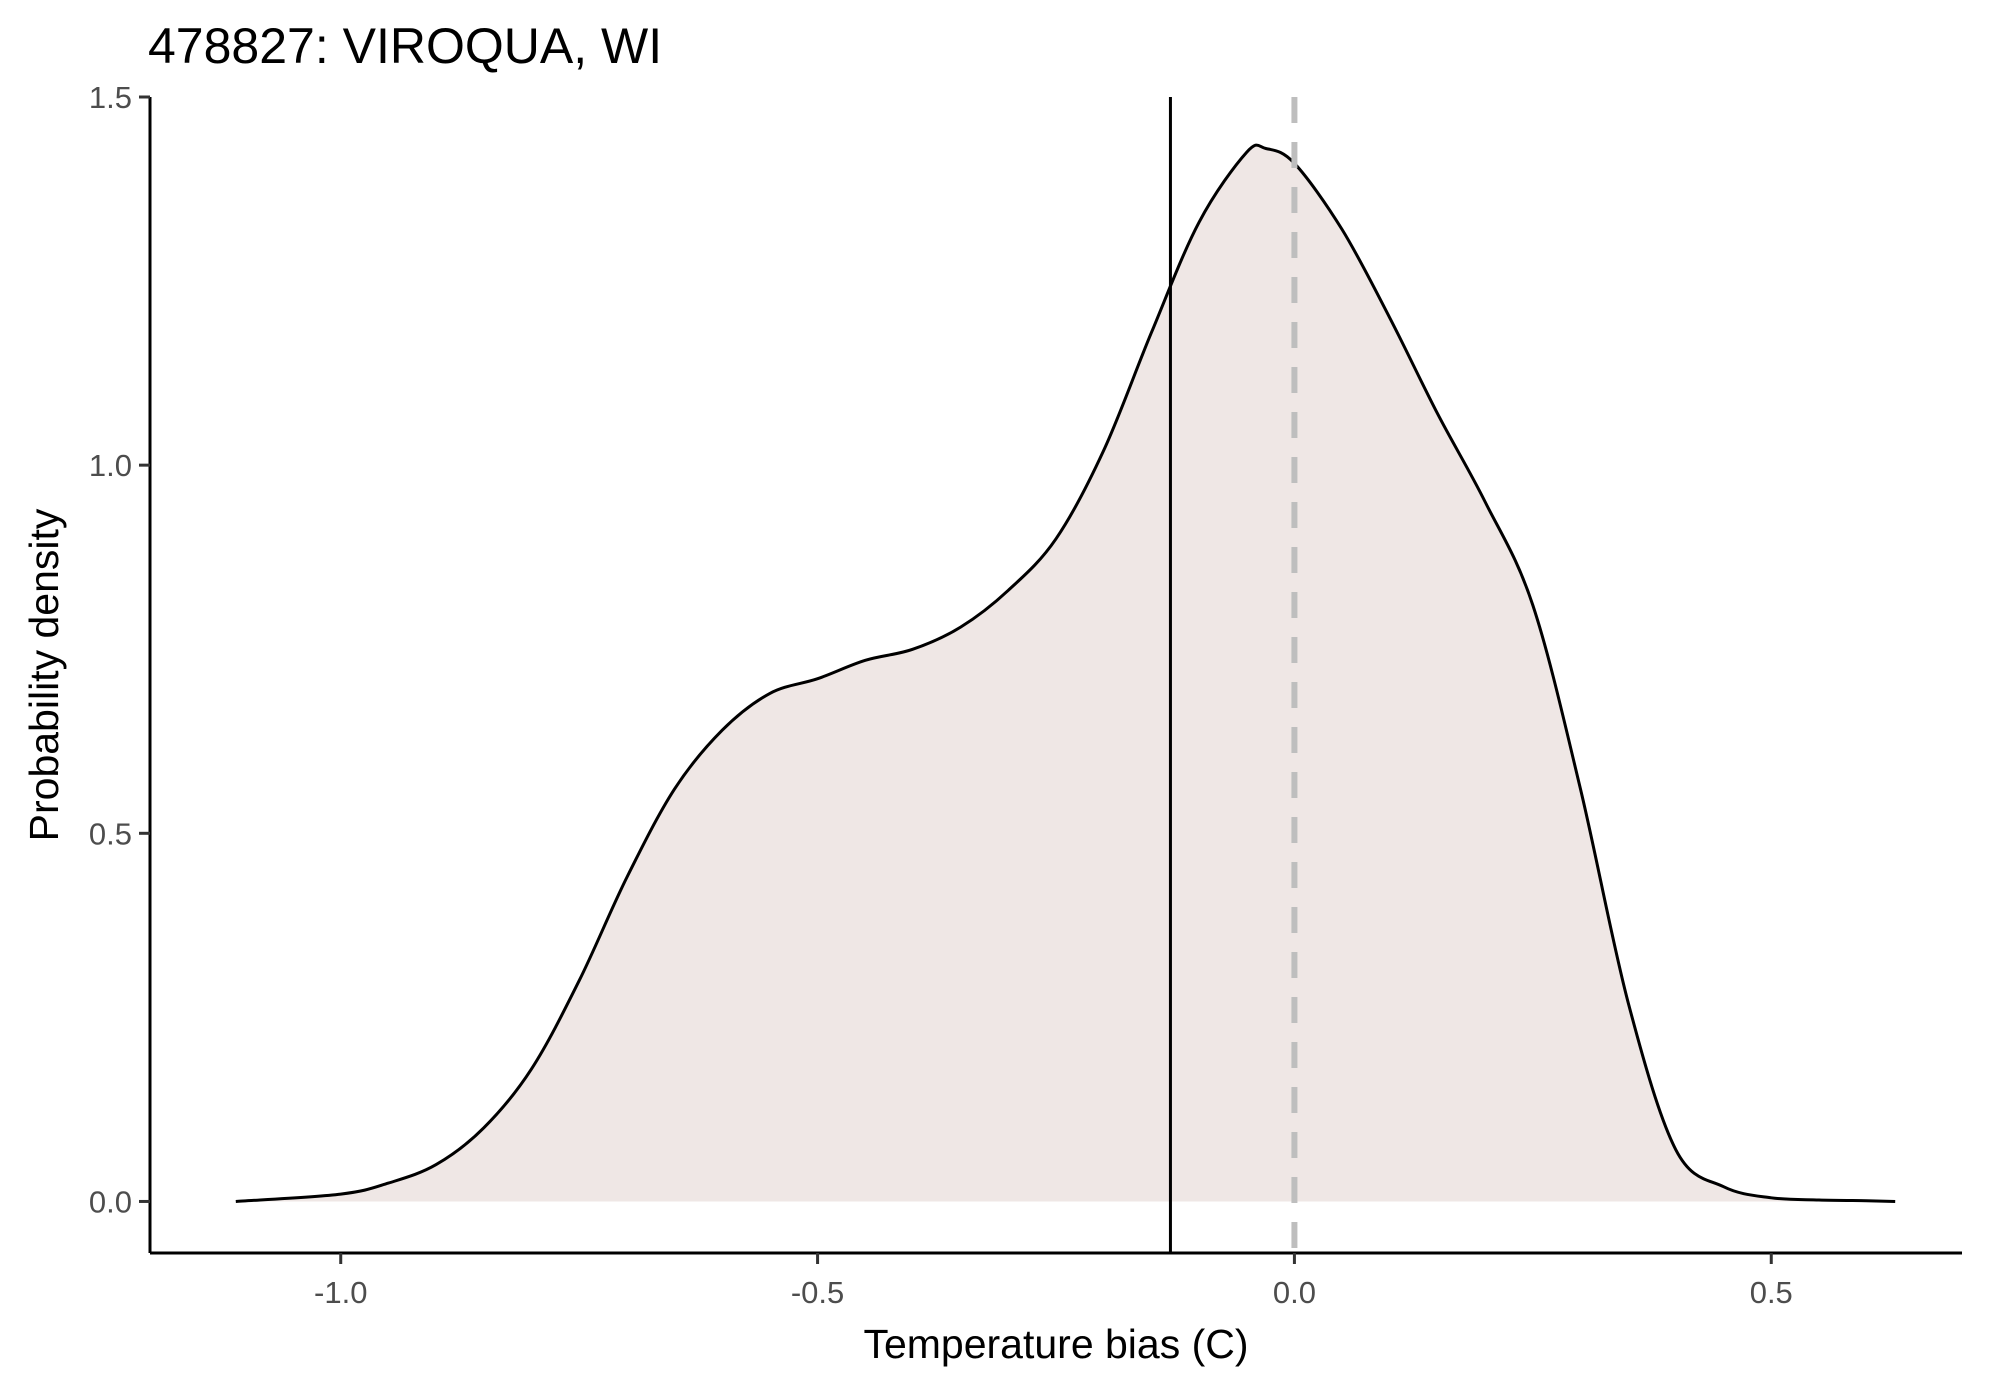  What do you see at coordinates (110, 465) in the screenshot?
I see `y-tick-label: 1.0` at bounding box center [110, 465].